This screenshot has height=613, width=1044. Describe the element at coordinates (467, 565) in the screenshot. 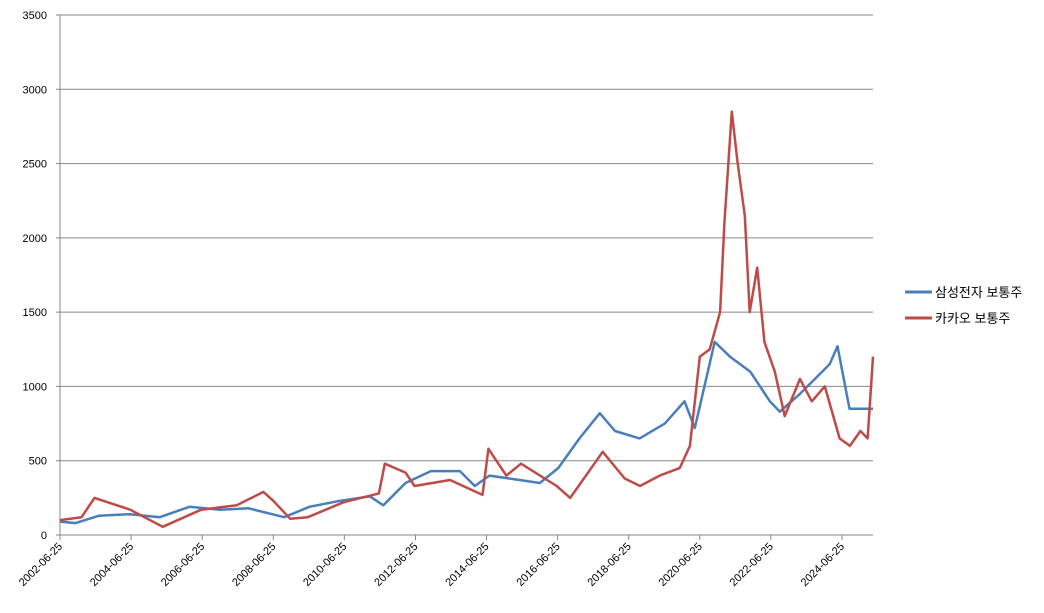

I see `x-tick-label: 2014-06-25` at that location.